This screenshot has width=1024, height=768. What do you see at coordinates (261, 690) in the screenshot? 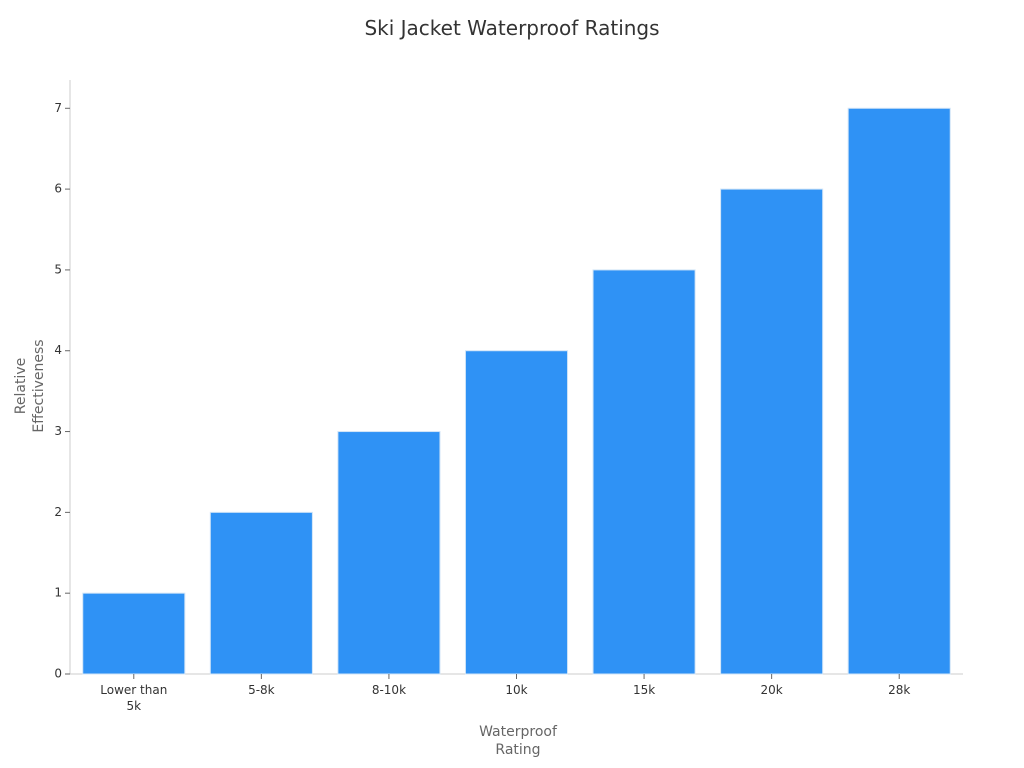
I see `x-tick-label: 5-8k` at bounding box center [261, 690].